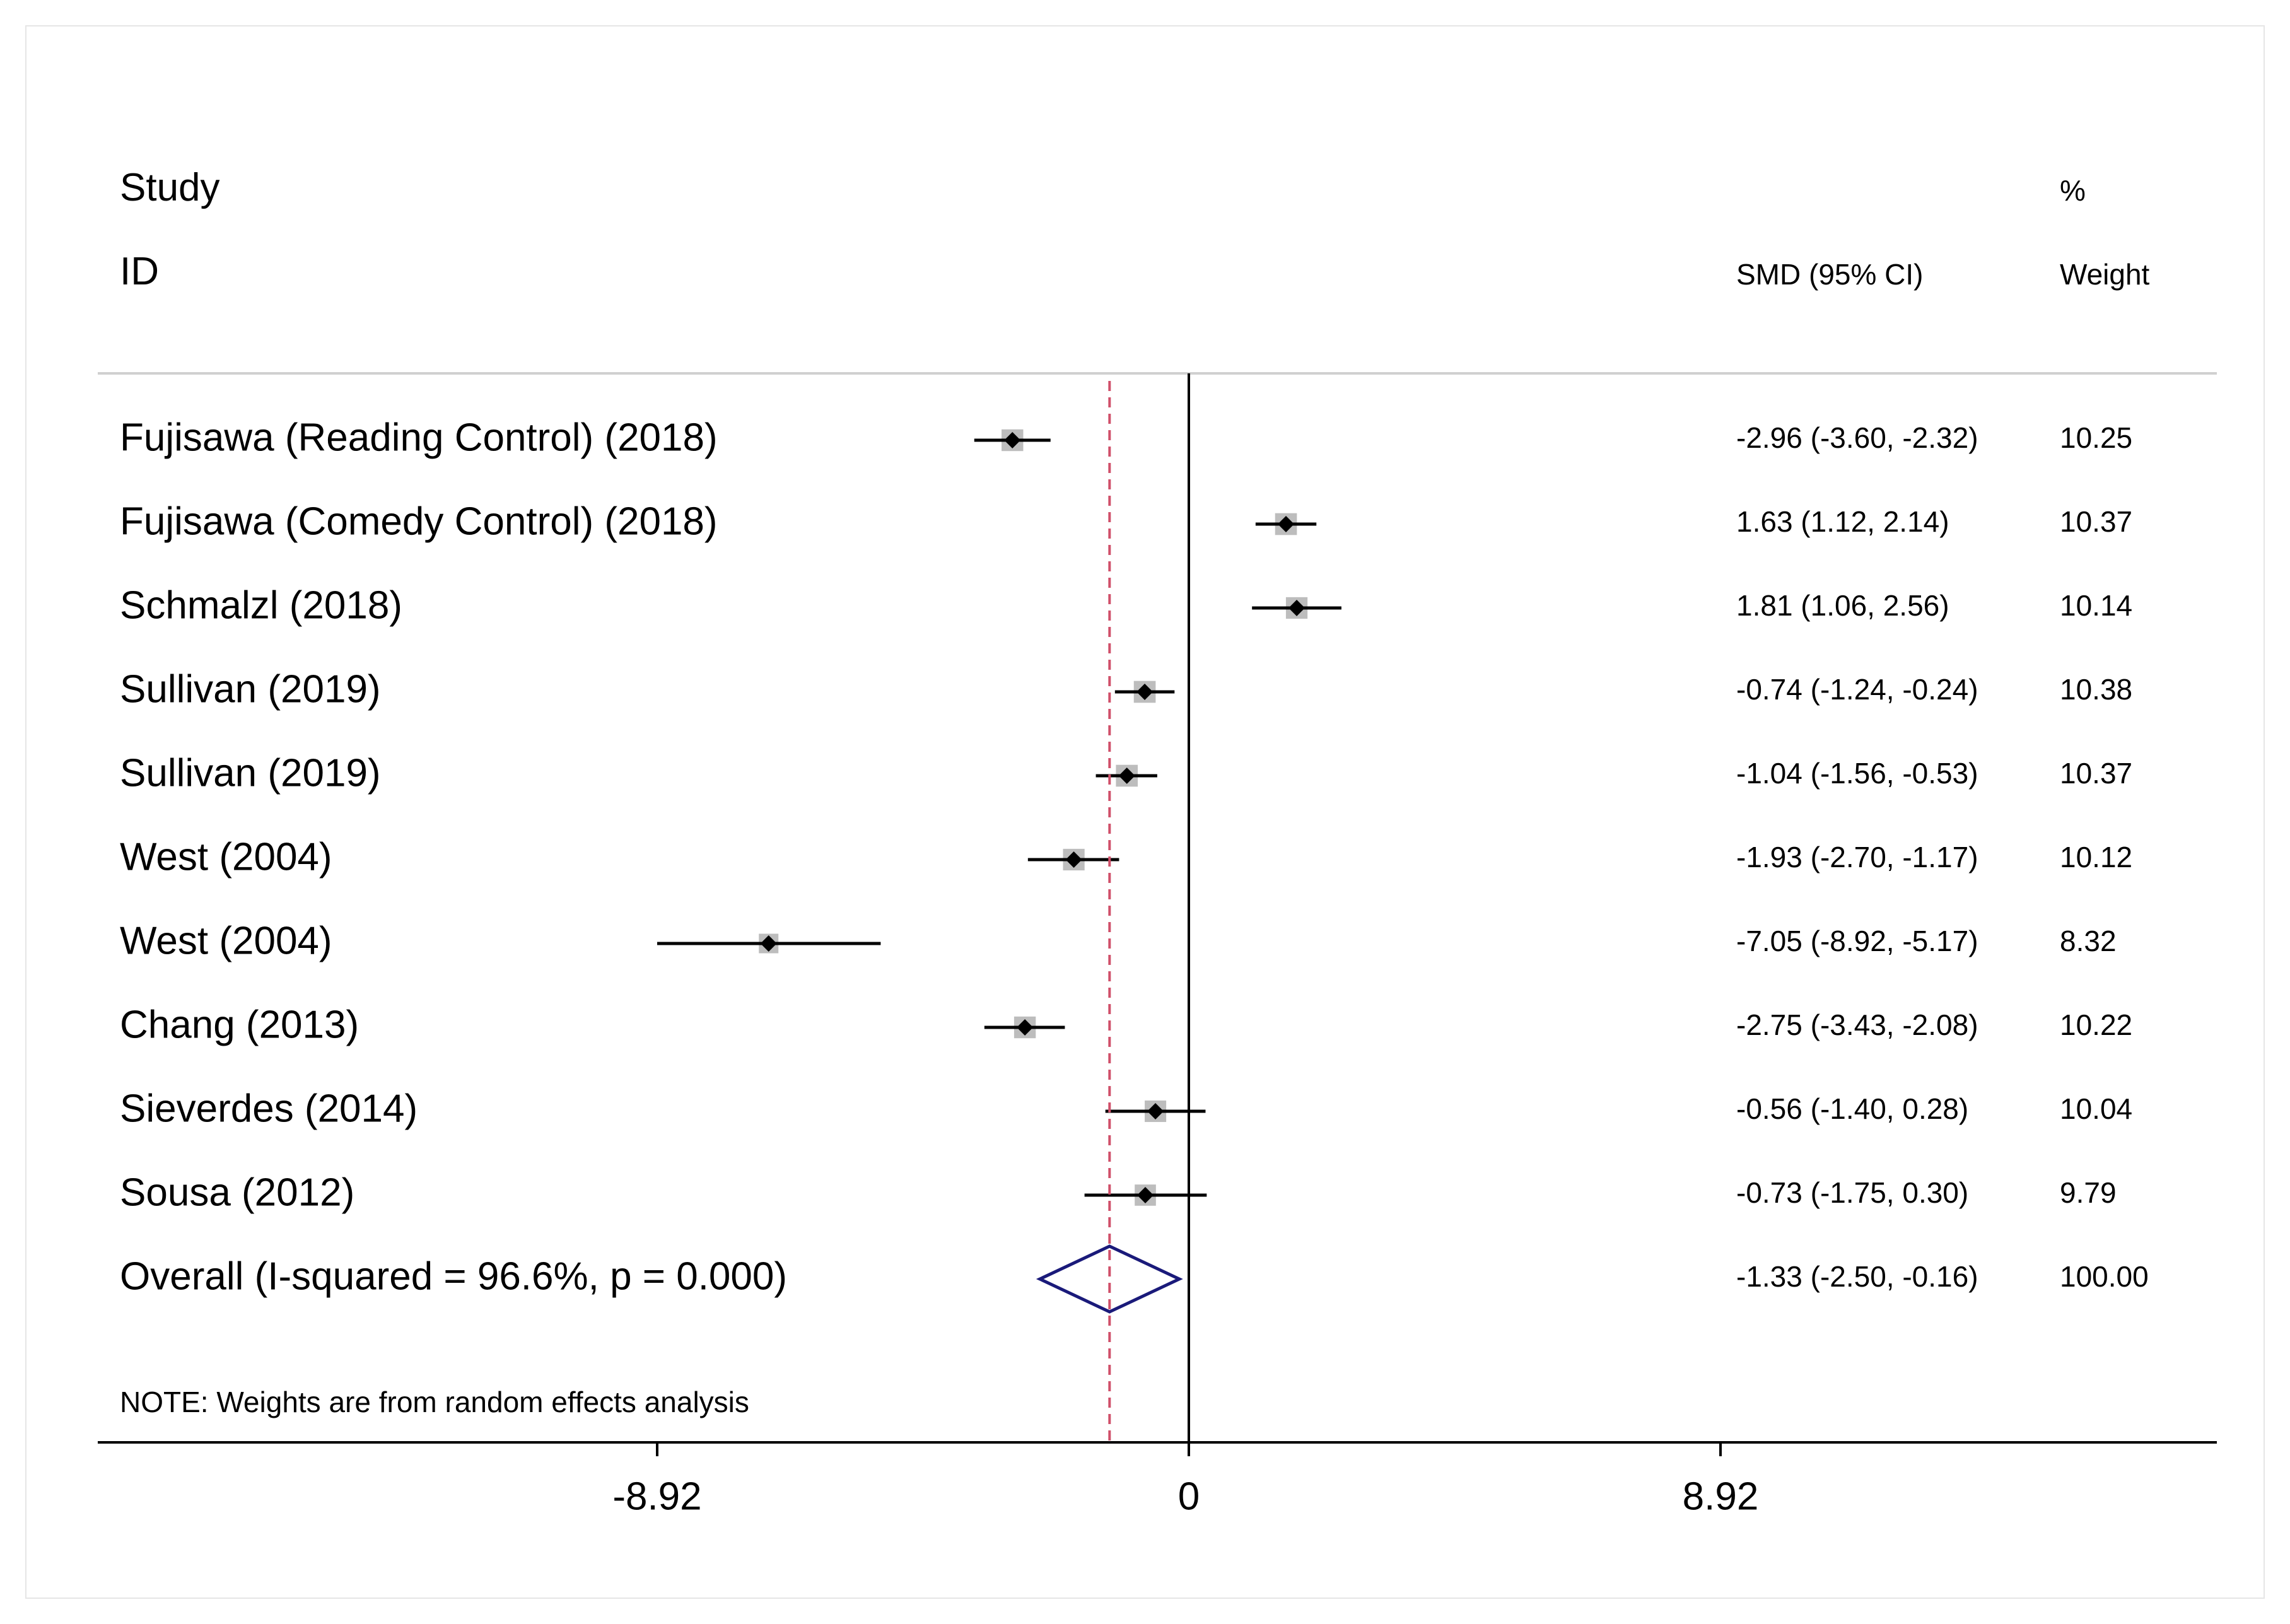  What do you see at coordinates (1843, 521) in the screenshot?
I see `study-ci-text: 1.63 (1.12, 2.14)` at bounding box center [1843, 521].